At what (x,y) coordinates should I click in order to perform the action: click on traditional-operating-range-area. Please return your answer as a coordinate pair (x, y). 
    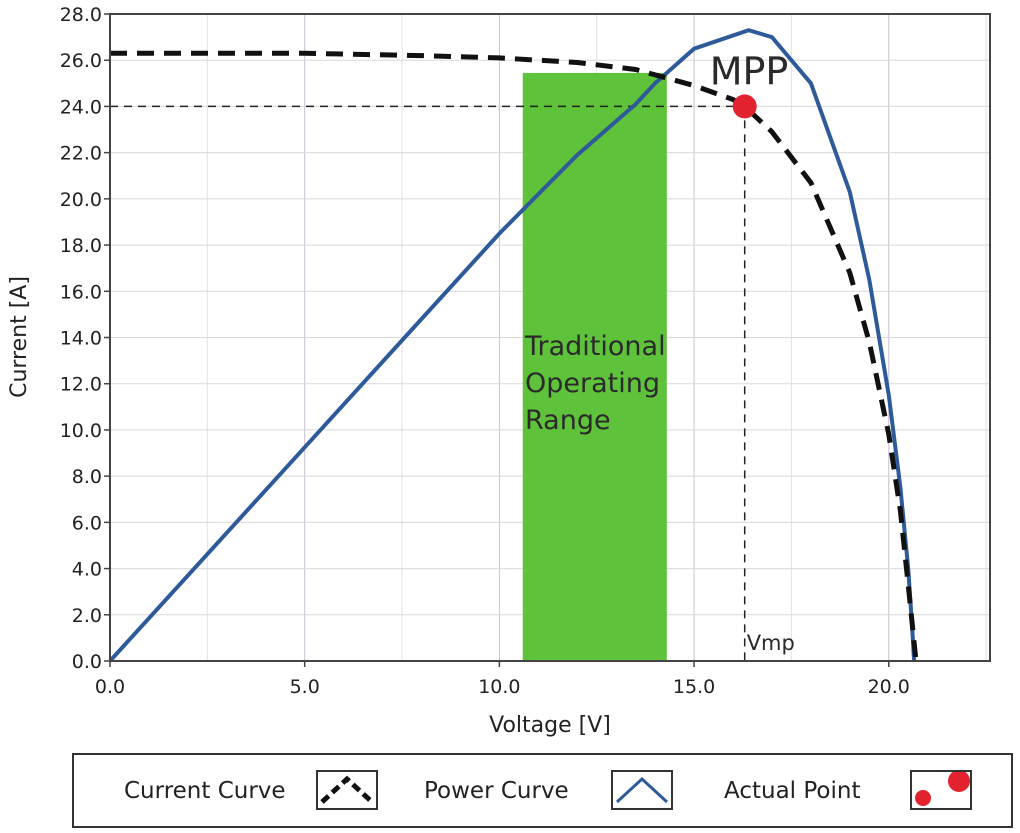
    Looking at the image, I should click on (594, 366).